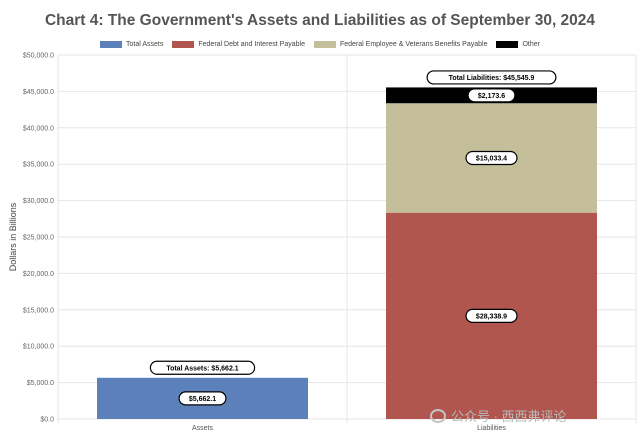 The image size is (640, 444). Describe the element at coordinates (40, 383) in the screenshot. I see `y-tick-label: $5,000.0` at that location.